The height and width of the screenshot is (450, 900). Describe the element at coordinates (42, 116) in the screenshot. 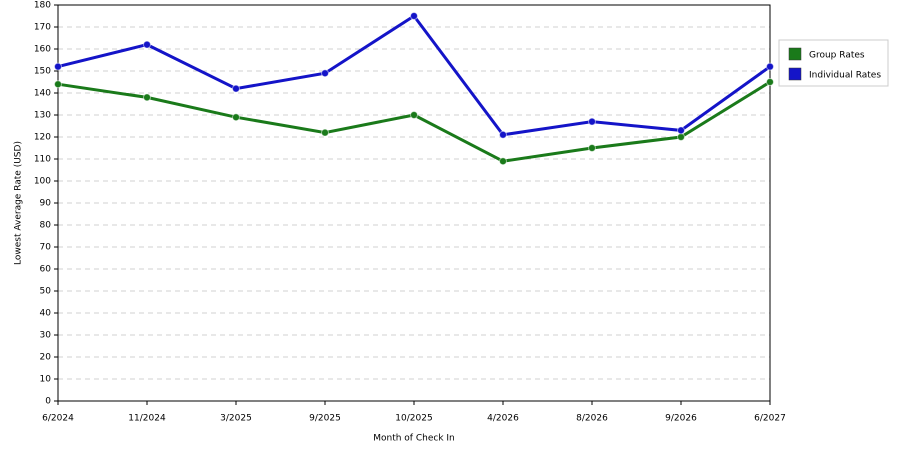

I see `y-tick-label: 130` at that location.